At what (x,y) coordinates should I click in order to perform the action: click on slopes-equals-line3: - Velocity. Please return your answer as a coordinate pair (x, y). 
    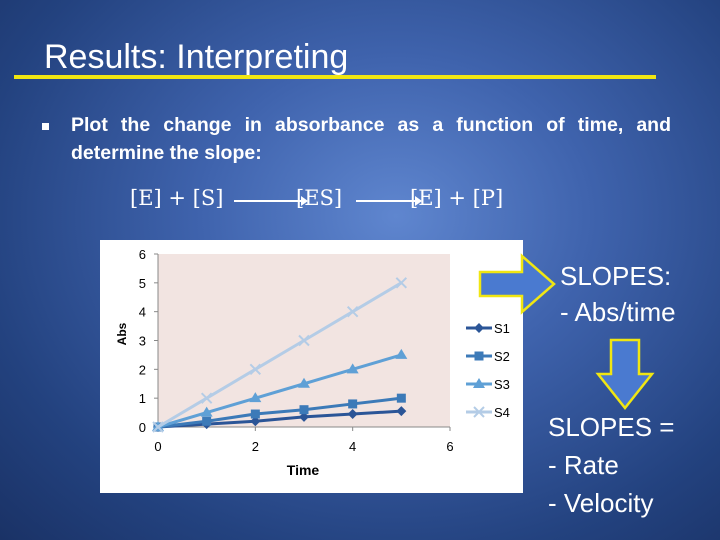
    Looking at the image, I should click on (601, 503).